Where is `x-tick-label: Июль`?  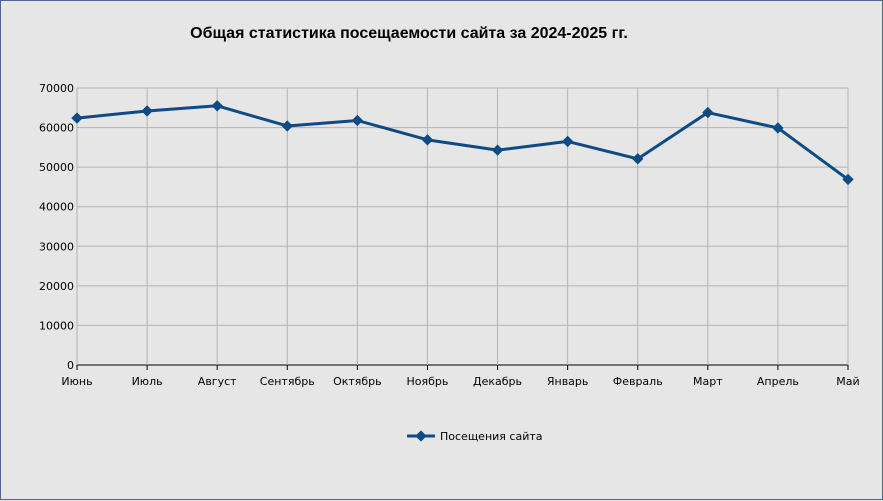
x-tick-label: Июль is located at coordinates (147, 381).